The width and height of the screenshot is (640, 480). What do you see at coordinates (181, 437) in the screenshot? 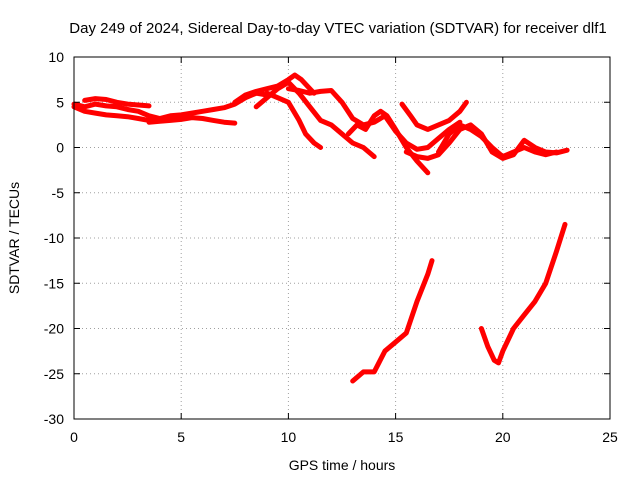
I see `x-tick-label: 5` at bounding box center [181, 437].